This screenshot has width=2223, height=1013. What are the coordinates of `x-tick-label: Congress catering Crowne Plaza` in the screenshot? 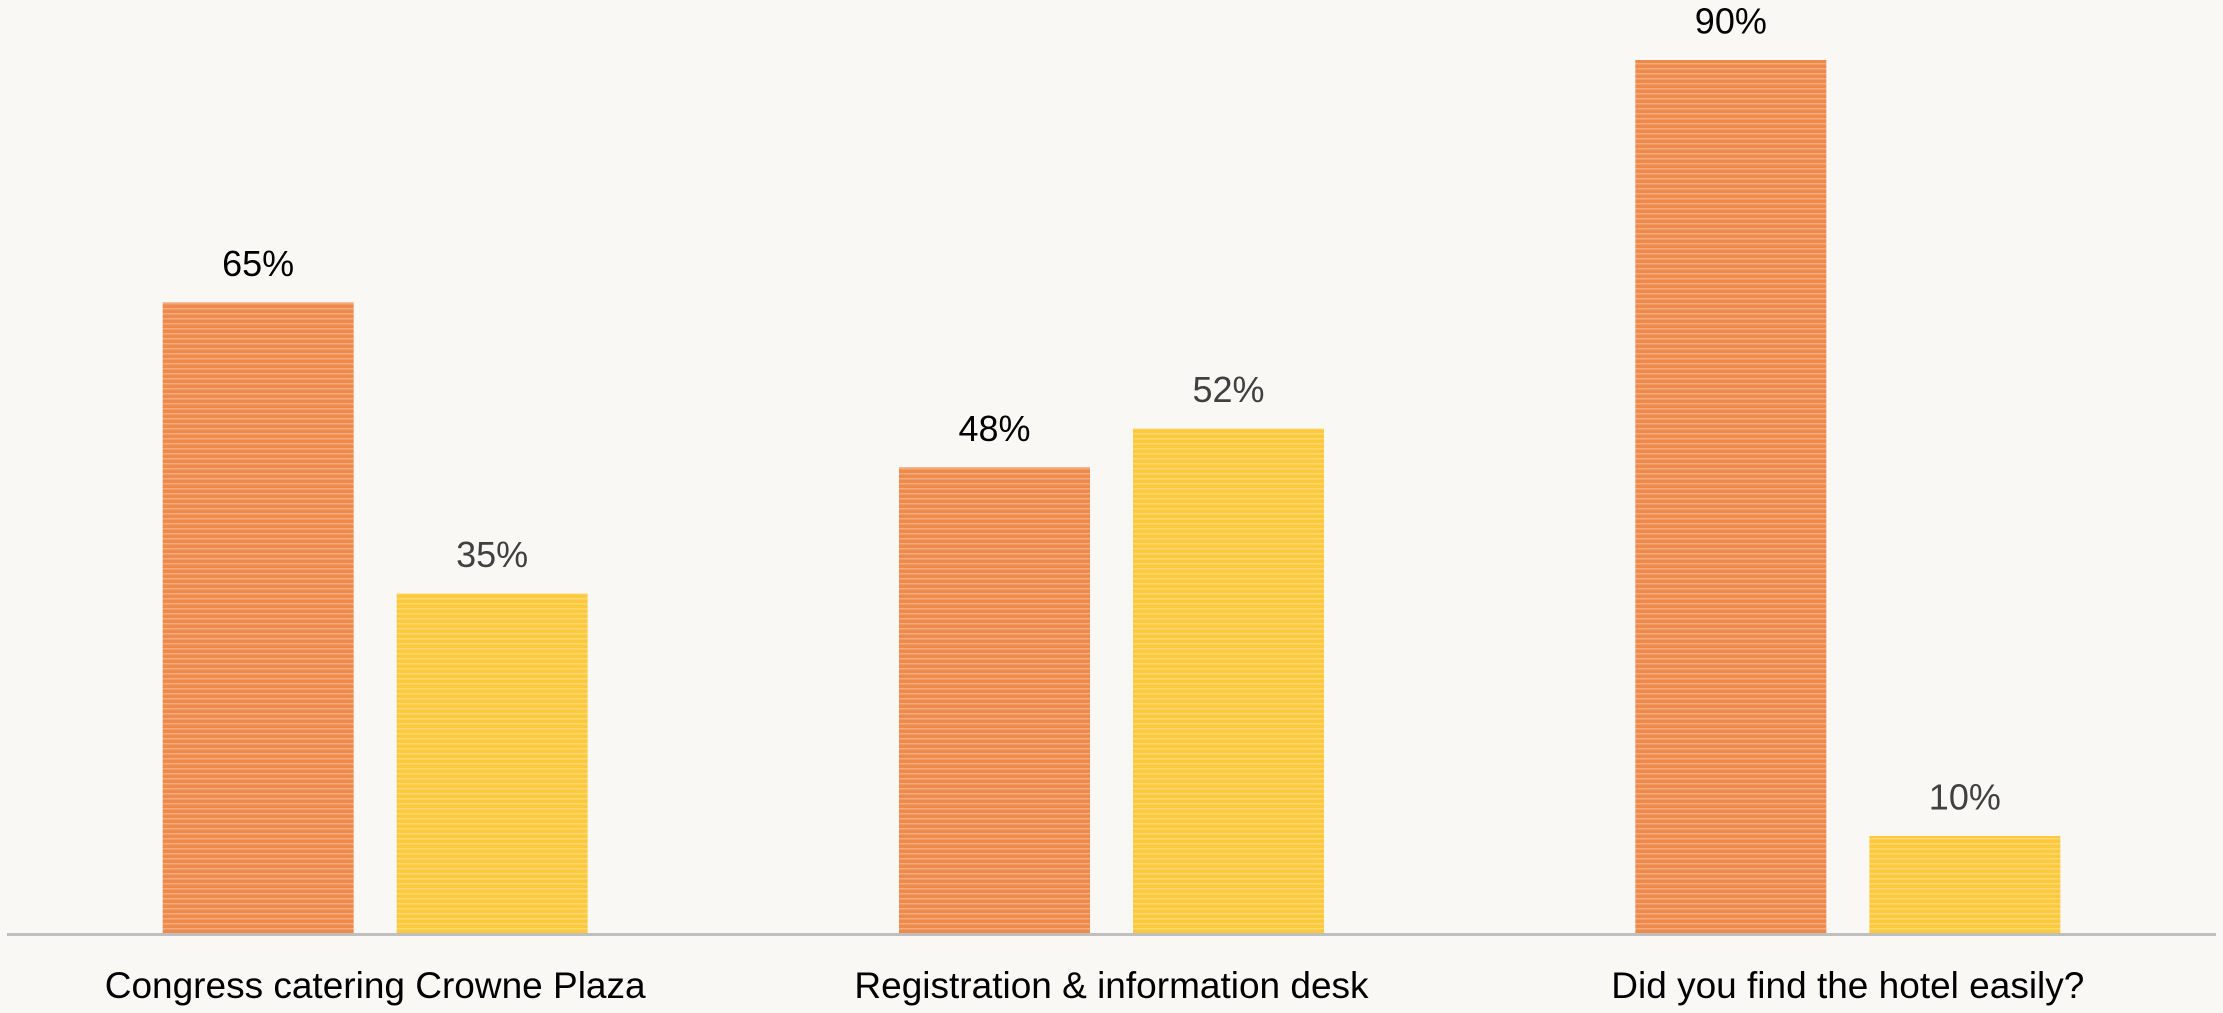 It's located at (375, 985).